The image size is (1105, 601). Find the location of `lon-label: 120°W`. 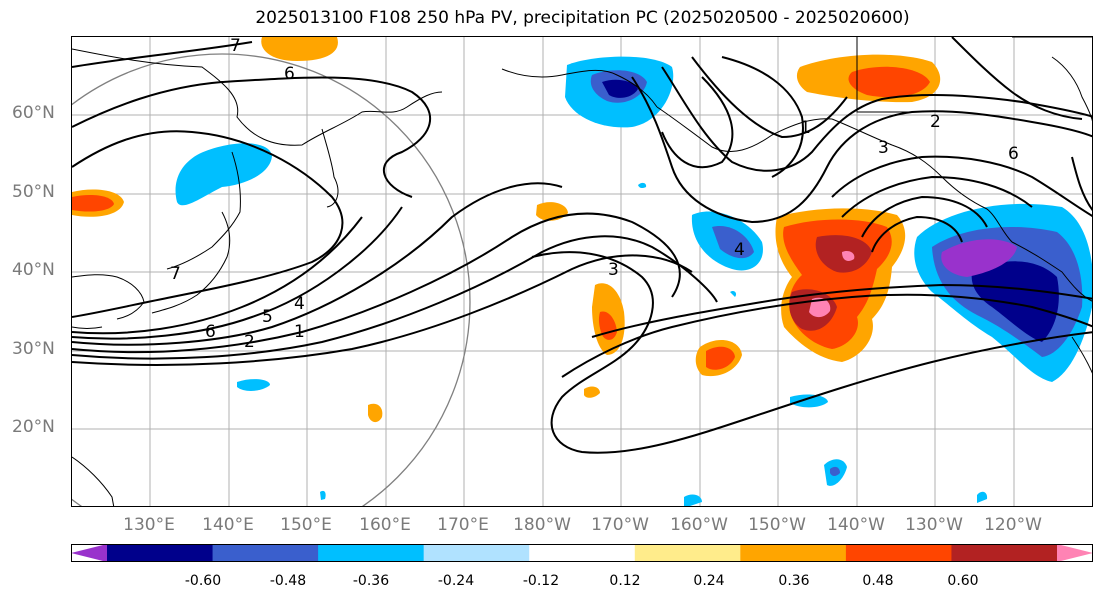

lon-label: 120°W is located at coordinates (1013, 525).